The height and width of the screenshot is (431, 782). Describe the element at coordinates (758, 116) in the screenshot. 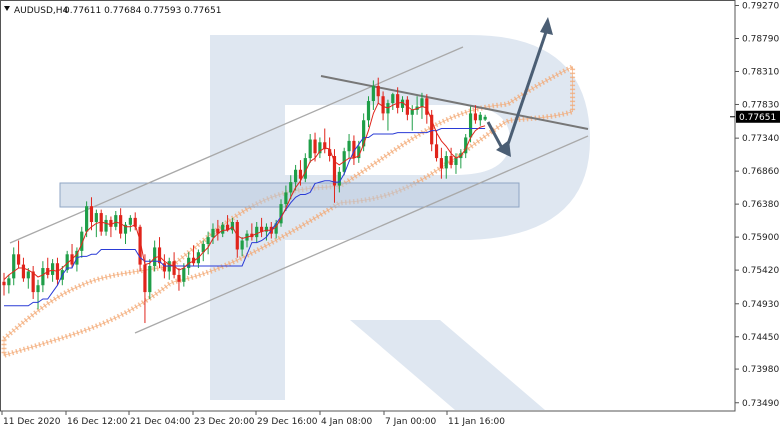

I see `price-tag-box` at that location.